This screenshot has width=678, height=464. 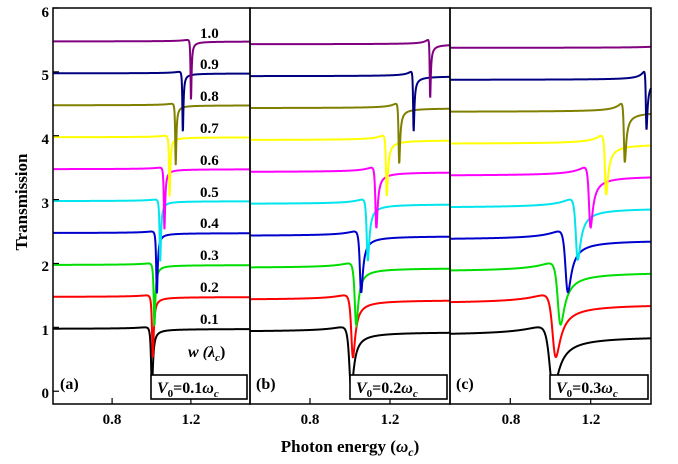 I want to click on annot-c-osub: c, so click(x=615, y=394).